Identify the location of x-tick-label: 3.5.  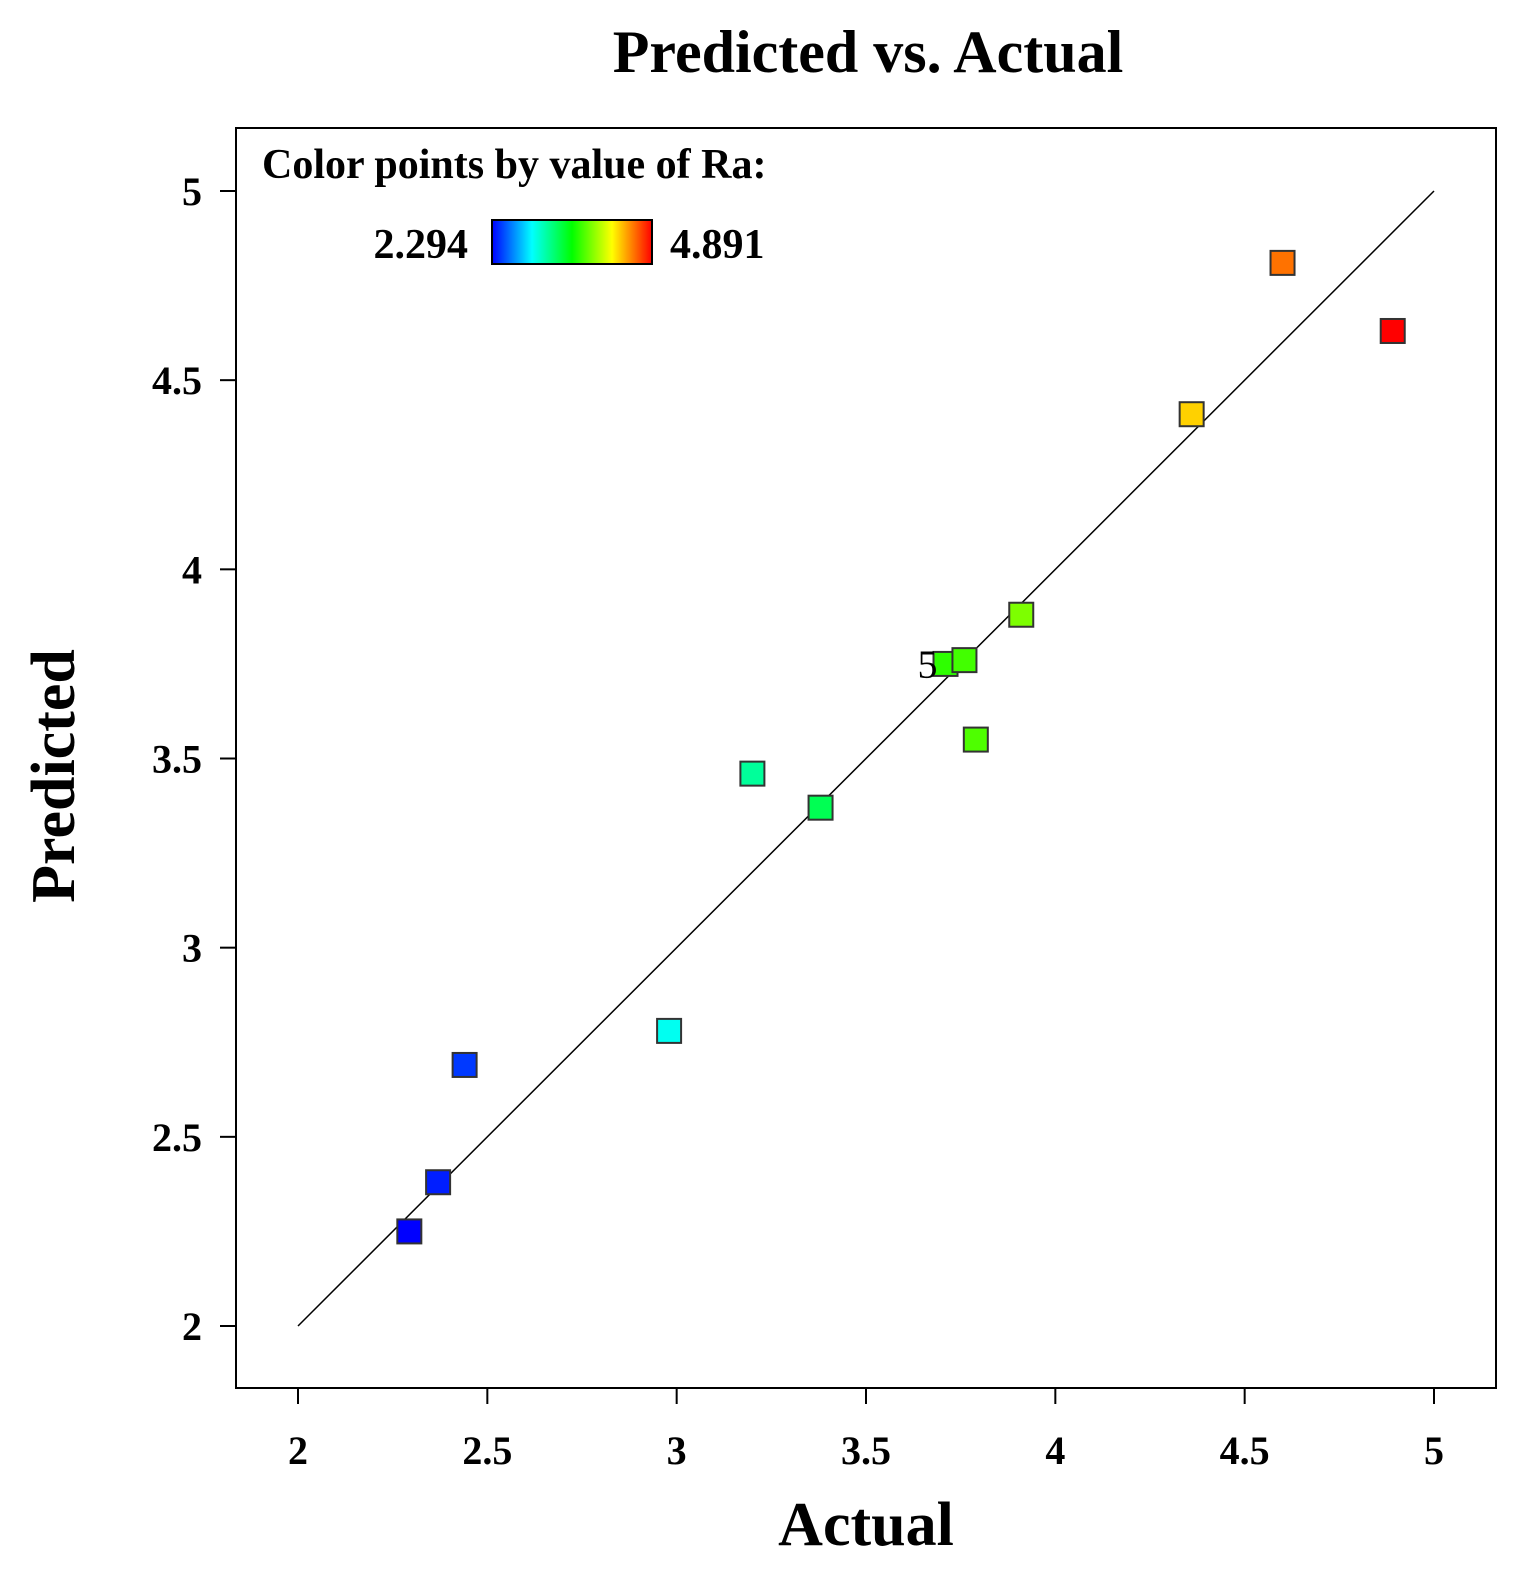
(866, 1450).